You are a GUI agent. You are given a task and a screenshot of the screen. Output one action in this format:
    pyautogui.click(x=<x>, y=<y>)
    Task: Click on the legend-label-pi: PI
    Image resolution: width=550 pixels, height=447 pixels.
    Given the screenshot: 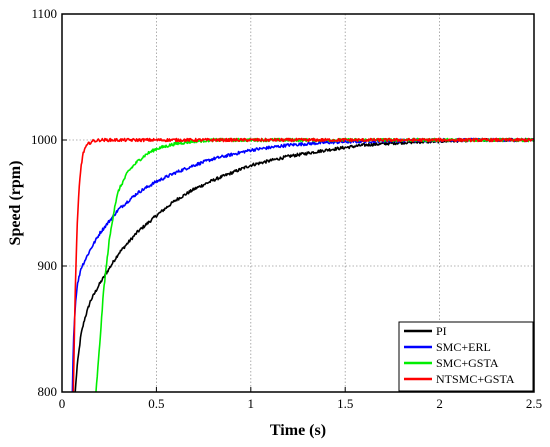 What is the action you would take?
    pyautogui.click(x=441, y=331)
    